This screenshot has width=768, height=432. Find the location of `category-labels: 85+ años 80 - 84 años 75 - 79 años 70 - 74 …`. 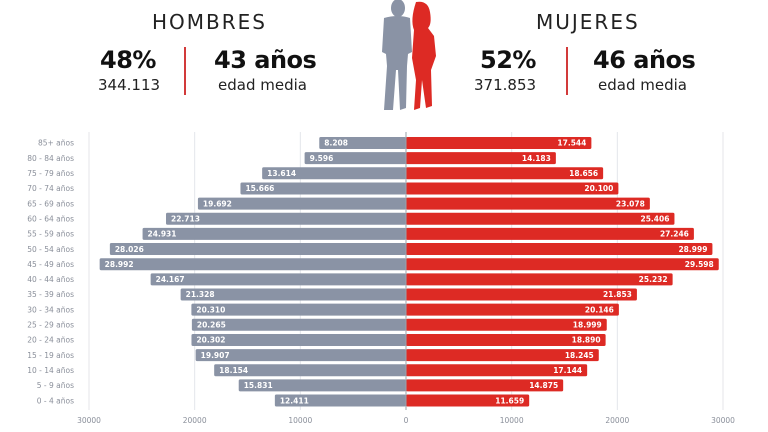

category-labels: 85+ años 80 - 84 años 75 - 79 años 70 - 74 … is located at coordinates (50, 272).